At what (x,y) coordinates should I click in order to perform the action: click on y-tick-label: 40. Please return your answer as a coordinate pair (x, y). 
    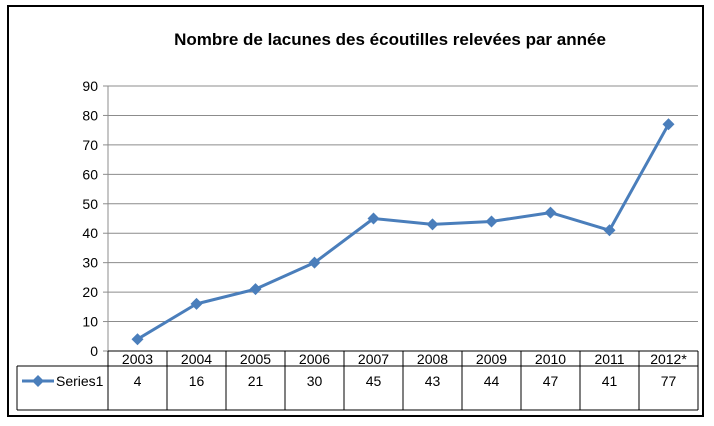
    Looking at the image, I should click on (90, 233).